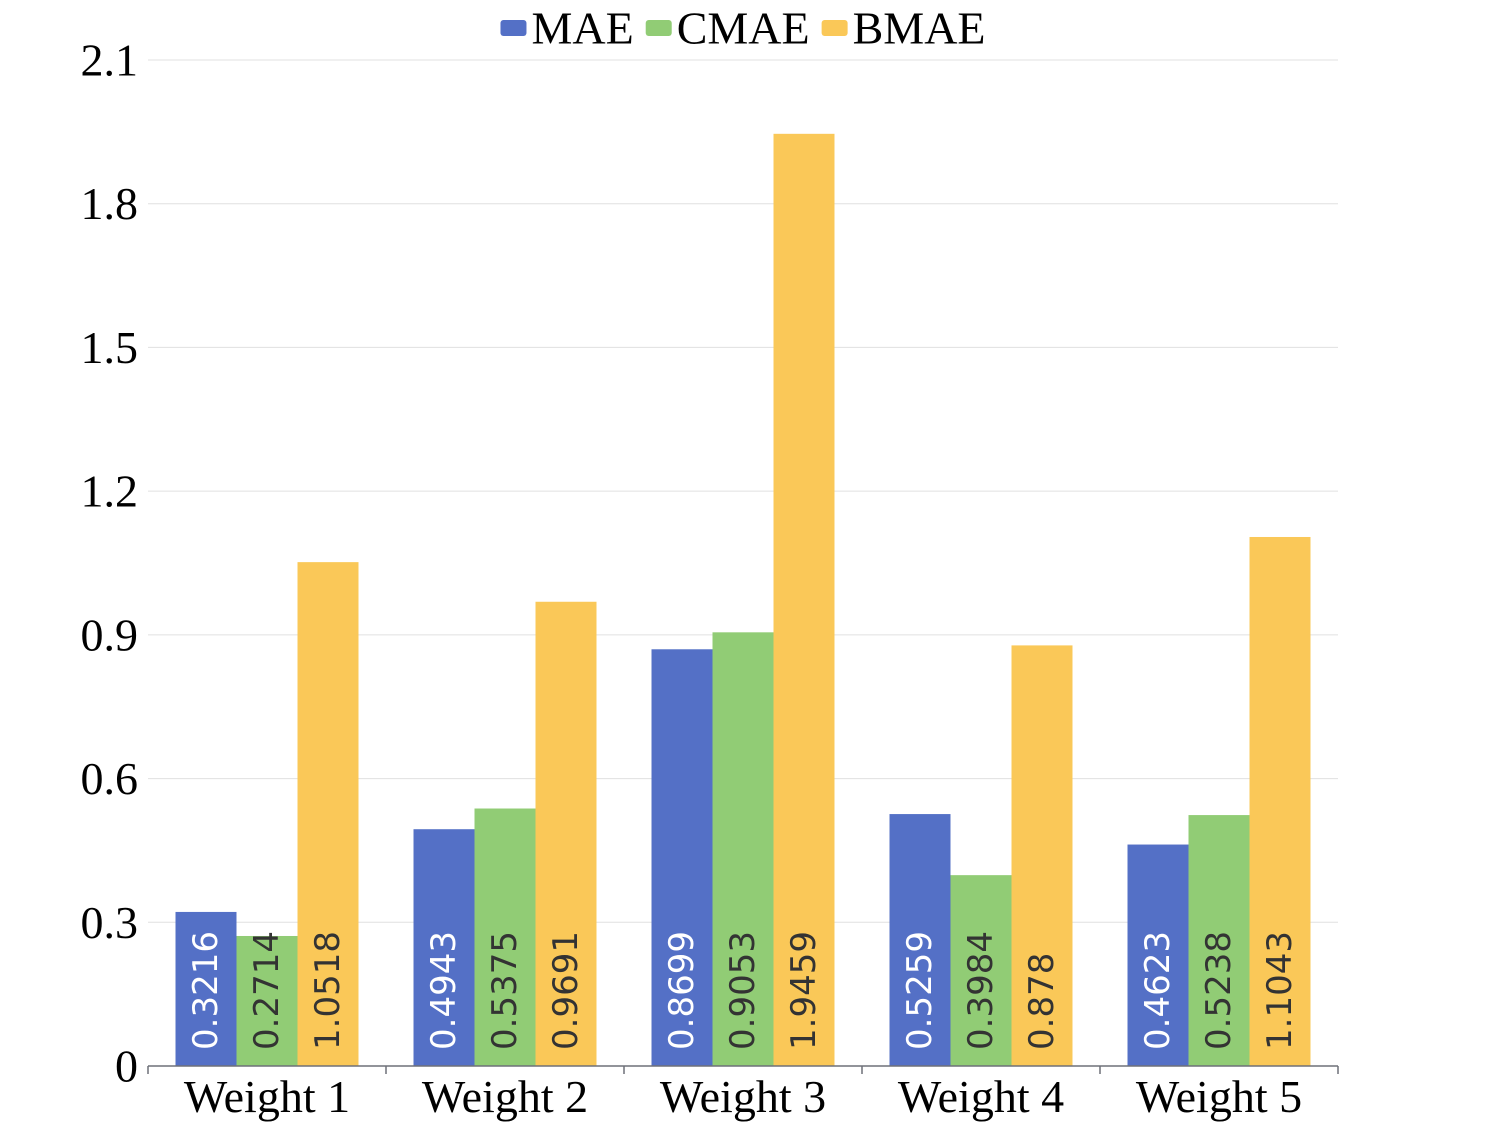 Image resolution: width=1486 pixels, height=1136 pixels. I want to click on data-label: 0.3984, so click(981, 990).